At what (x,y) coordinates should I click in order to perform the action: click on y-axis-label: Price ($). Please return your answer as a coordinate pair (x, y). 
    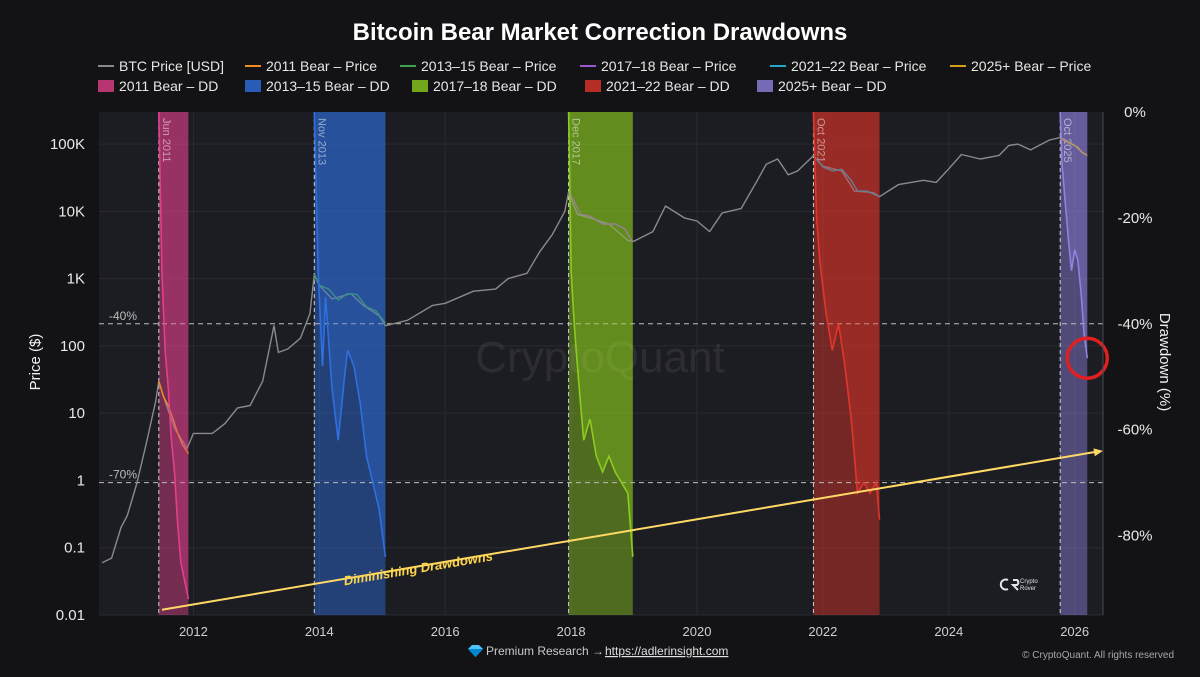
    Looking at the image, I should click on (35, 362).